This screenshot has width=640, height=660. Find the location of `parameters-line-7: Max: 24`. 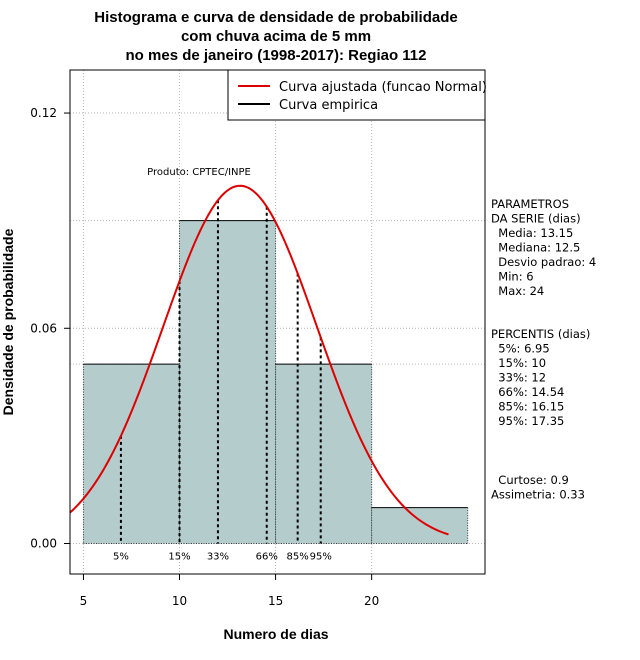

parameters-line-7: Max: 24 is located at coordinates (517, 291).